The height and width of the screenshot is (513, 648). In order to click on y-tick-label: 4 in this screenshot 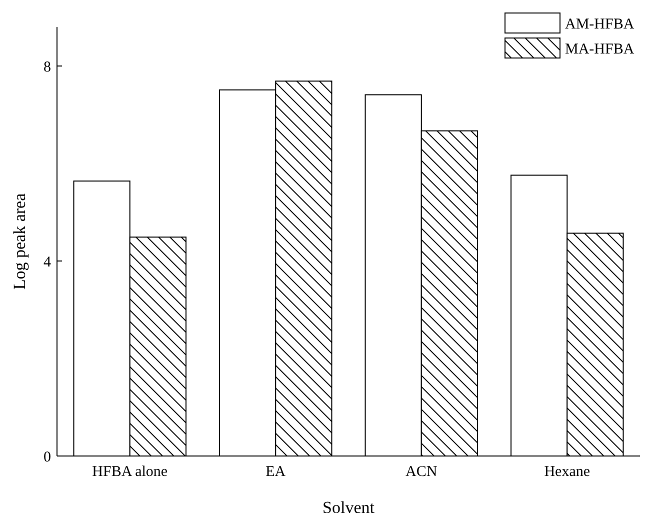, I will do `click(48, 262)`.